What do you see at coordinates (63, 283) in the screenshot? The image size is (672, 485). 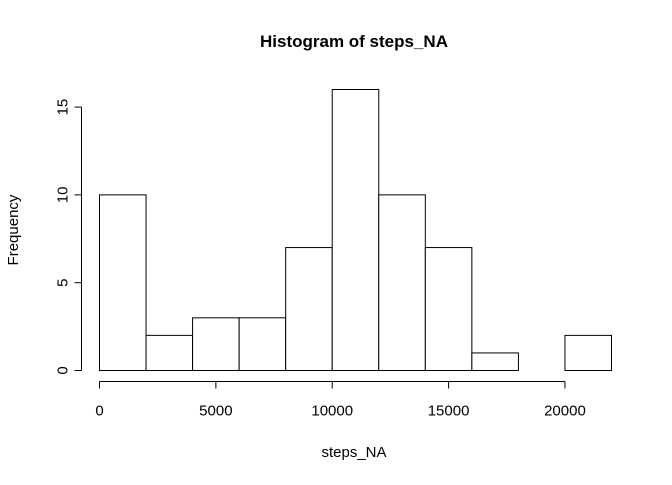 I see `y-tick-label: 5` at bounding box center [63, 283].